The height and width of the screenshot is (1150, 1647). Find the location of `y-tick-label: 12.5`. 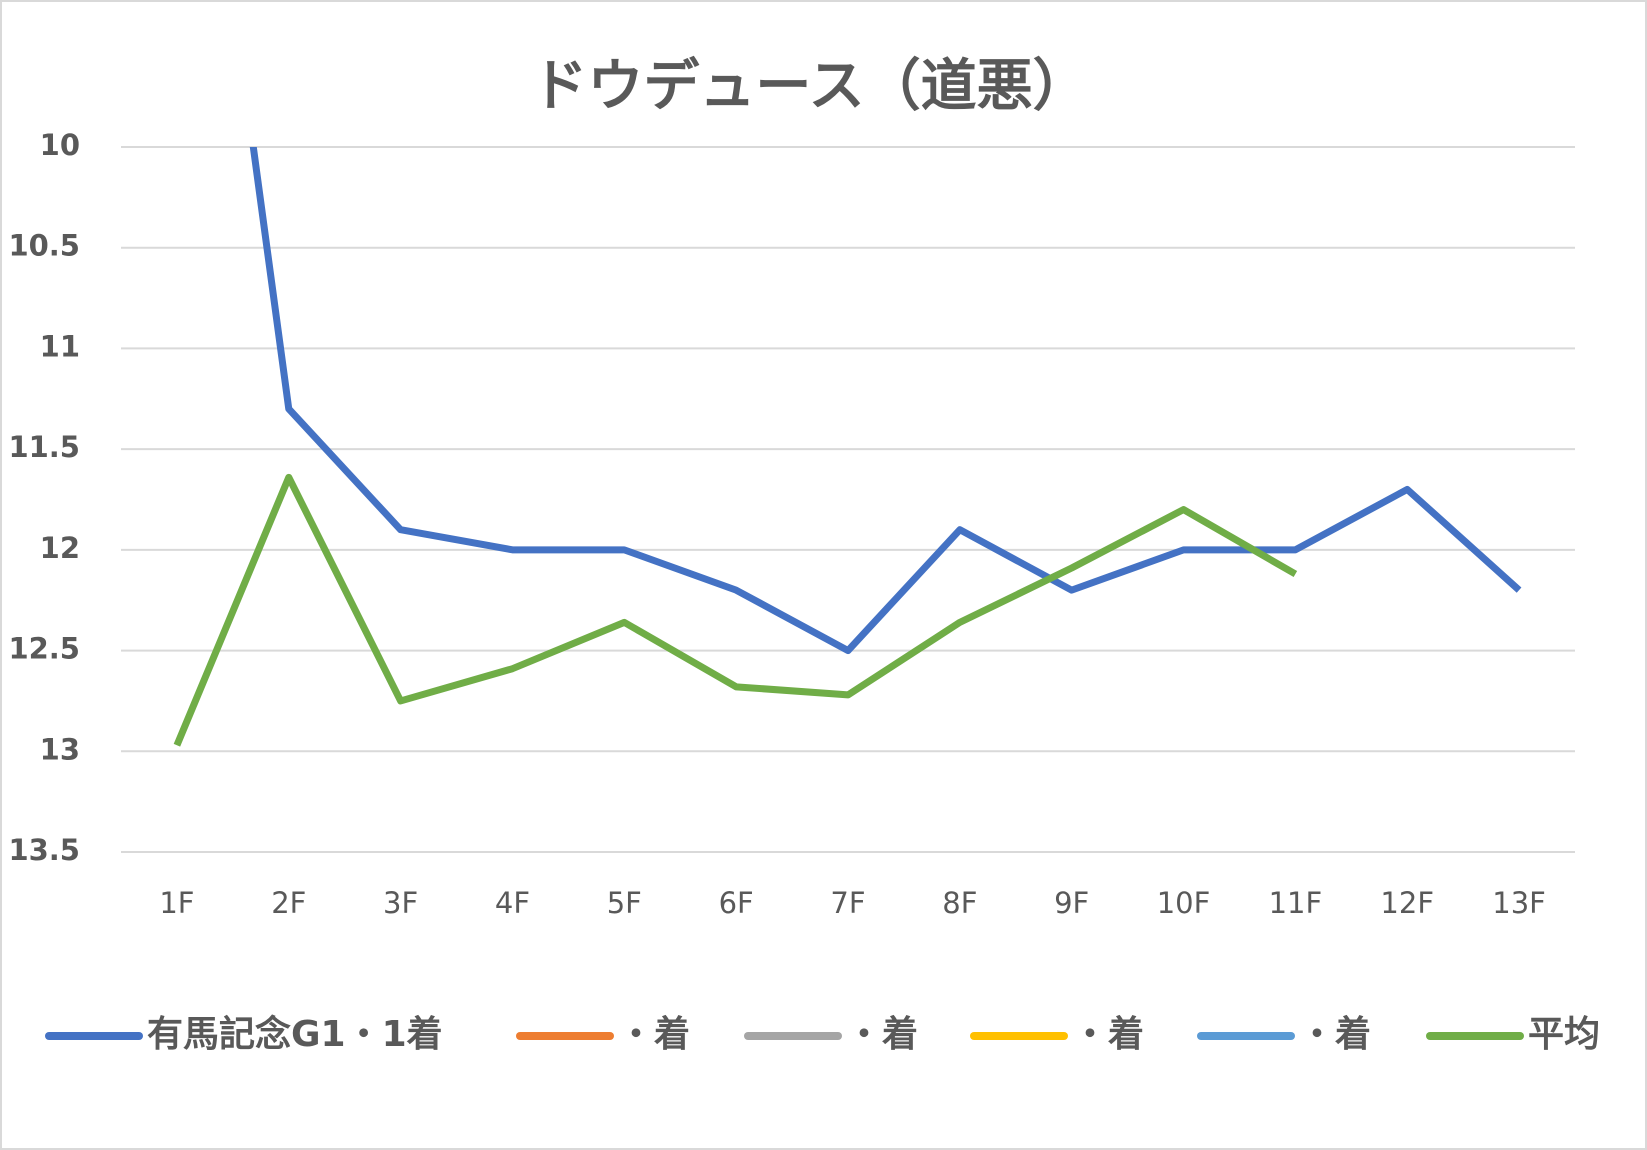

y-tick-label: 12.5 is located at coordinates (44, 649).